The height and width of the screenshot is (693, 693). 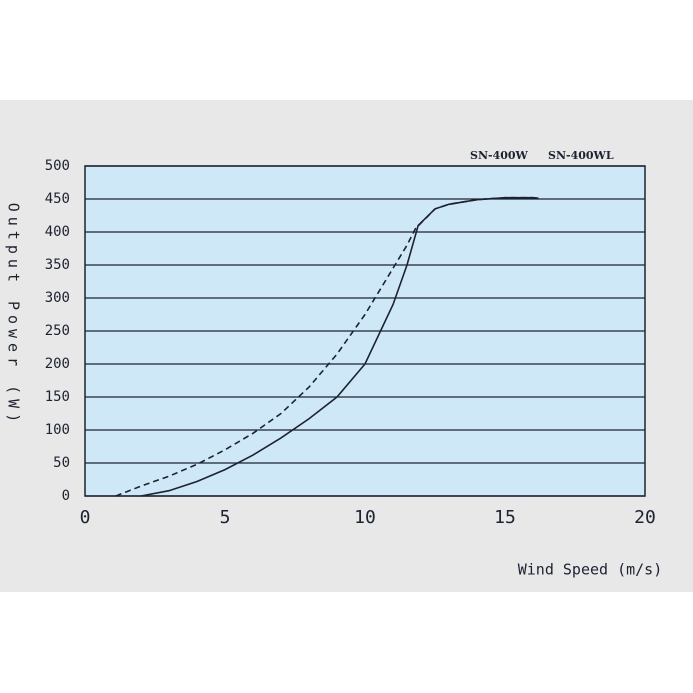 What do you see at coordinates (57, 199) in the screenshot?
I see `y-tick-label: 450` at bounding box center [57, 199].